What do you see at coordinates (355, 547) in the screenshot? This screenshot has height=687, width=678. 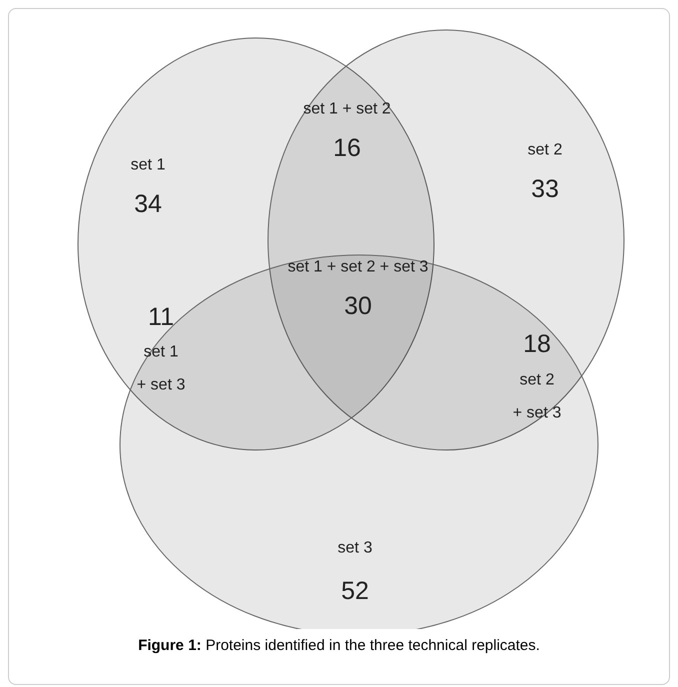 I see `category-label: set 3` at bounding box center [355, 547].